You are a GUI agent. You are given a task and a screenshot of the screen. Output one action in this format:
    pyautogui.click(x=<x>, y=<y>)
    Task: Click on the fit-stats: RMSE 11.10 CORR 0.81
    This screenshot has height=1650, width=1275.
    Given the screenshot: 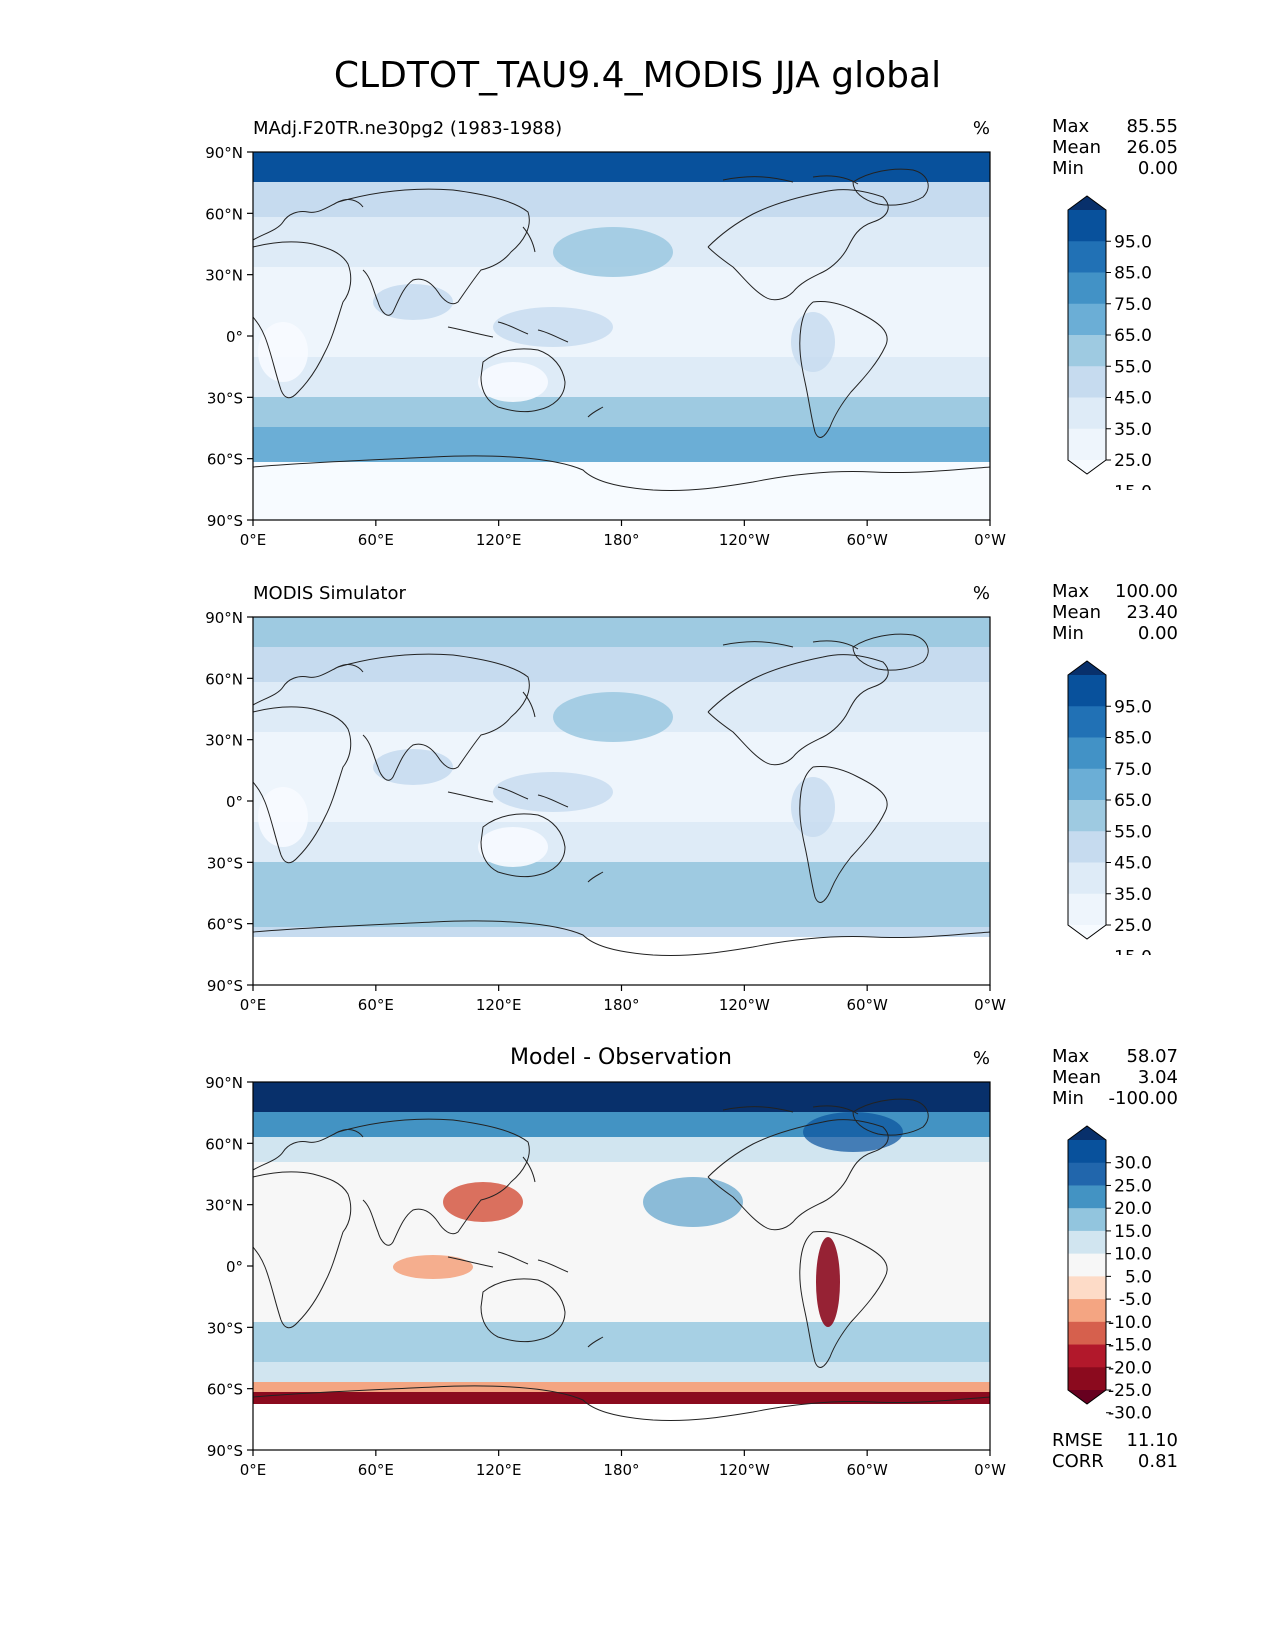 What is the action you would take?
    pyautogui.click(x=1115, y=1451)
    